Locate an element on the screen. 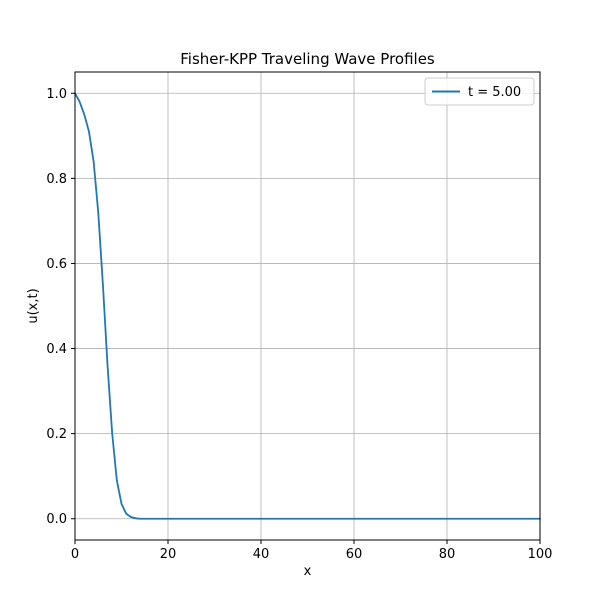 This screenshot has height=600, width=600. legend-box is located at coordinates (479, 91).